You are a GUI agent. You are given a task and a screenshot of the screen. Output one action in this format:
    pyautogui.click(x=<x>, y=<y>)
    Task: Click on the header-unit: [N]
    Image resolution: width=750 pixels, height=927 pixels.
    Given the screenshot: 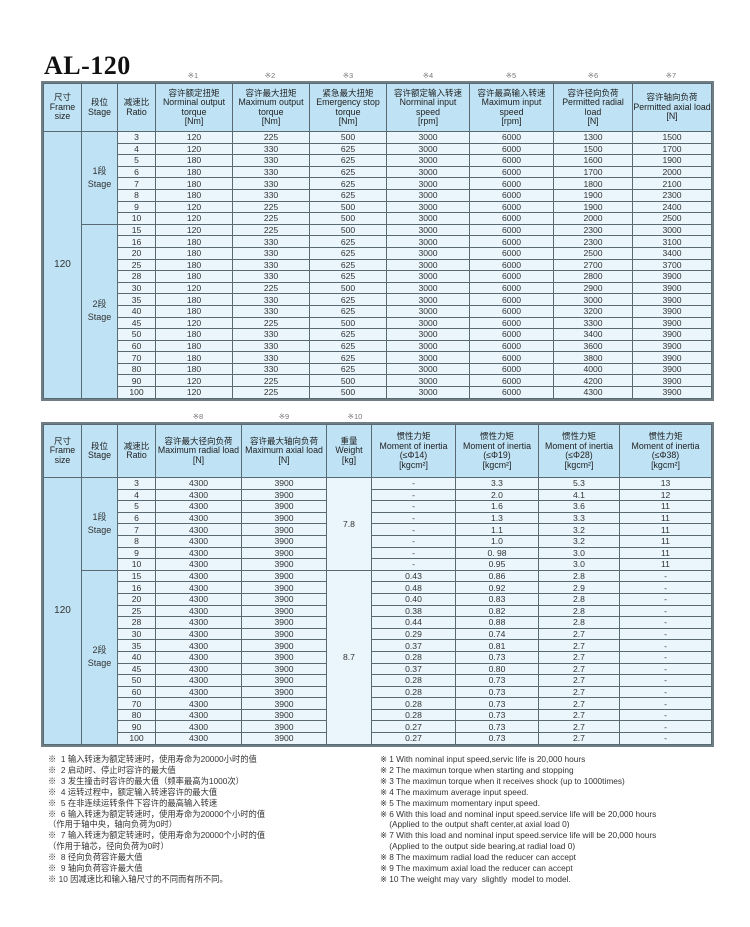 What is the action you would take?
    pyautogui.click(x=593, y=121)
    